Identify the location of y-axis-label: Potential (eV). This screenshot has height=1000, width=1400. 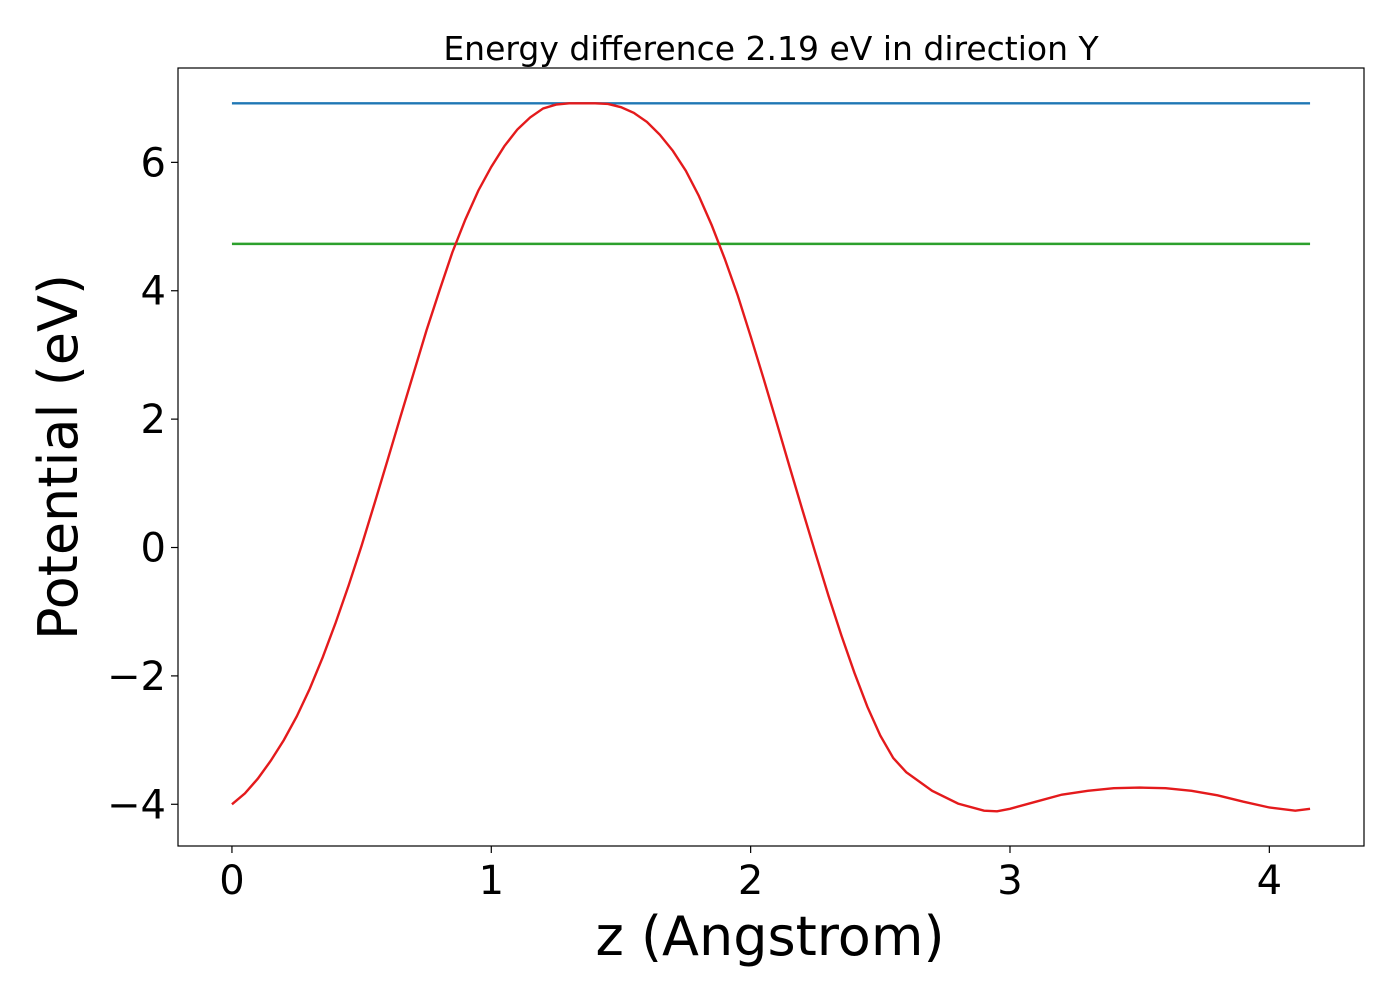
(58, 457).